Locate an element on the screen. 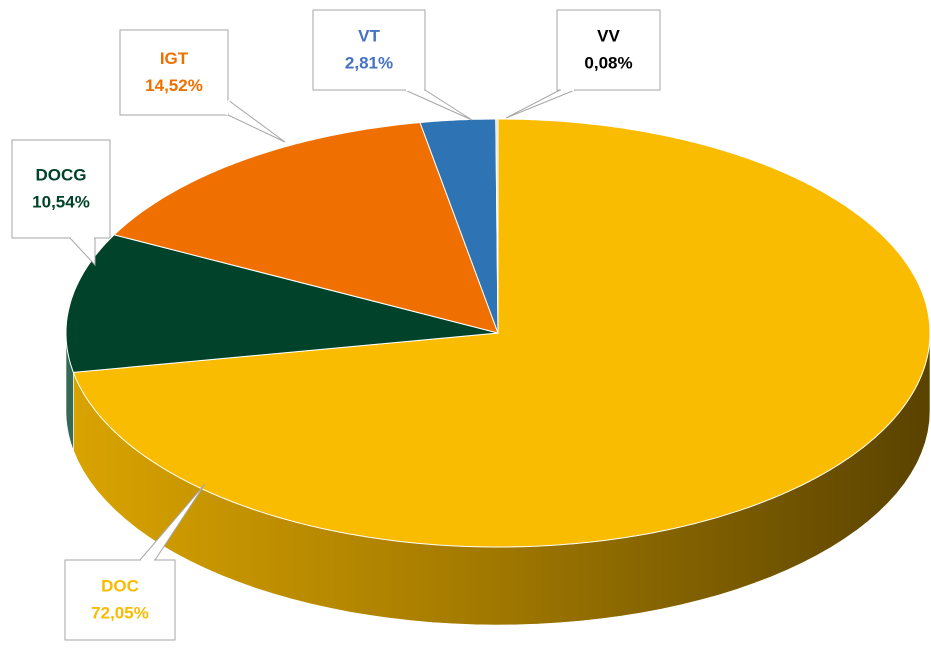 The height and width of the screenshot is (658, 931). label-name: VV is located at coordinates (608, 35).